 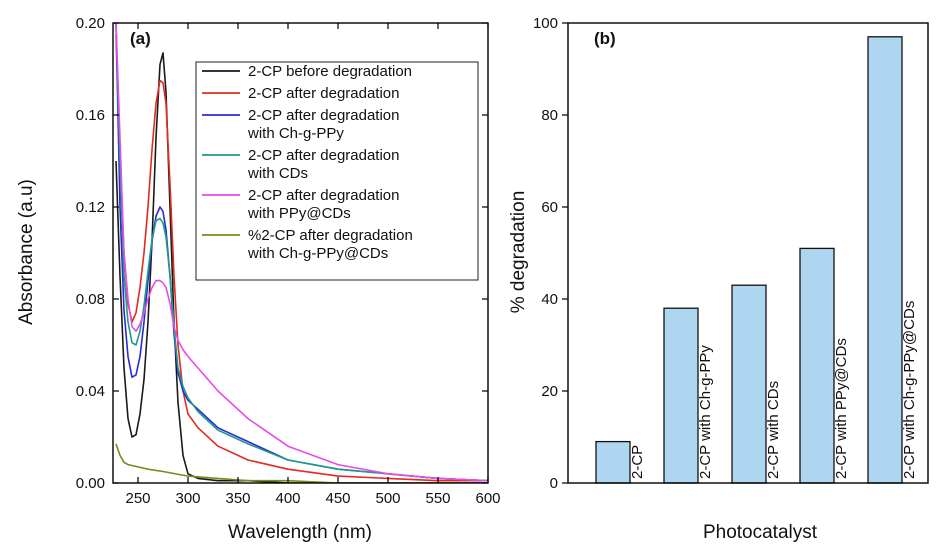 I want to click on y-tick-label-a: 0.08, so click(x=90, y=299).